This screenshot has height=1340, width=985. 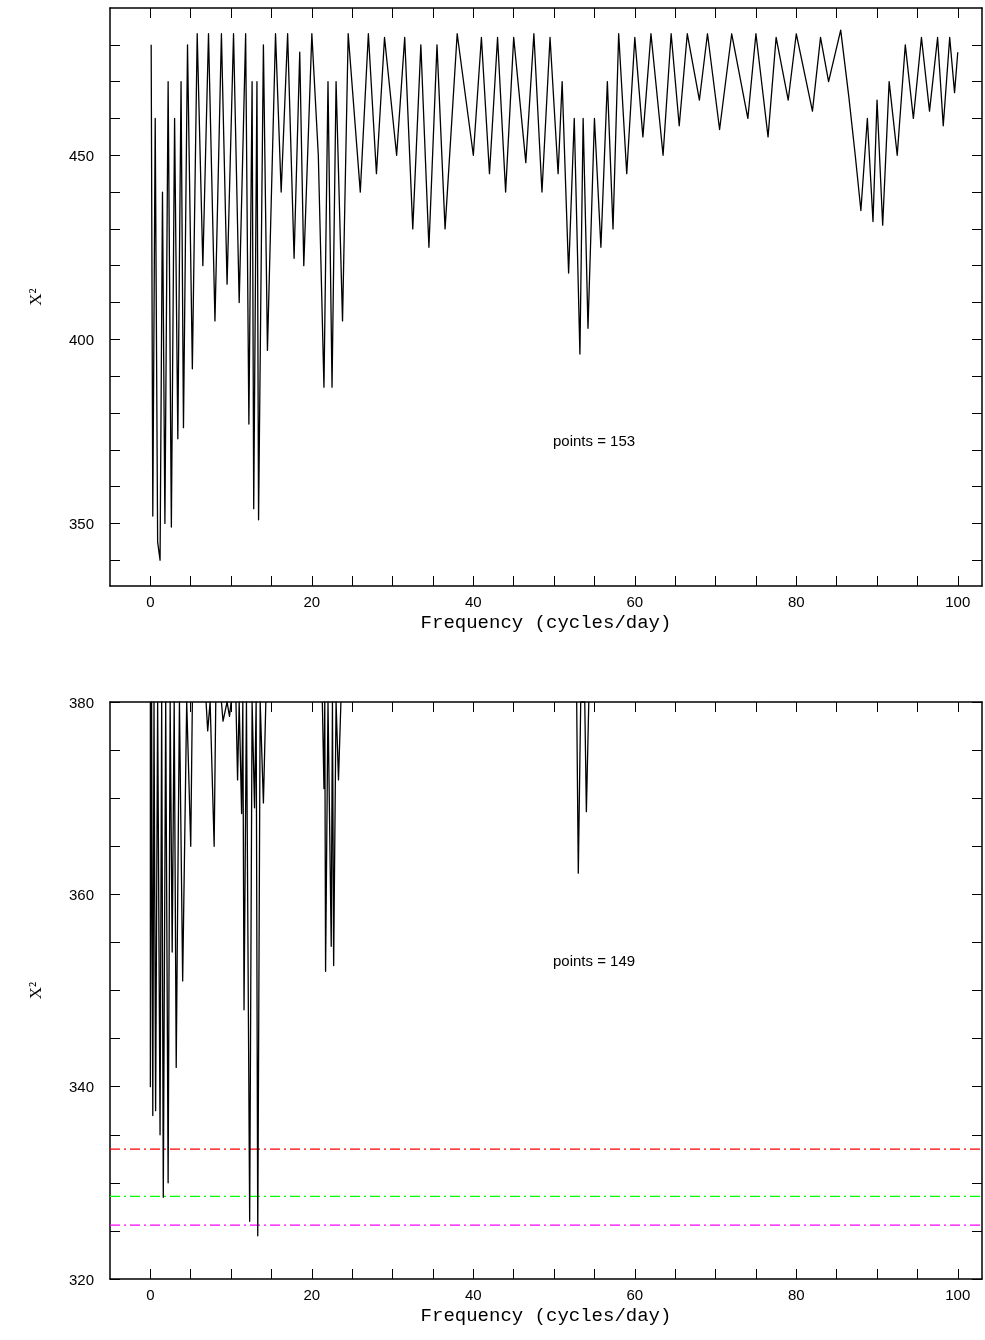 I want to click on y-tick-label: 450, so click(x=81, y=155).